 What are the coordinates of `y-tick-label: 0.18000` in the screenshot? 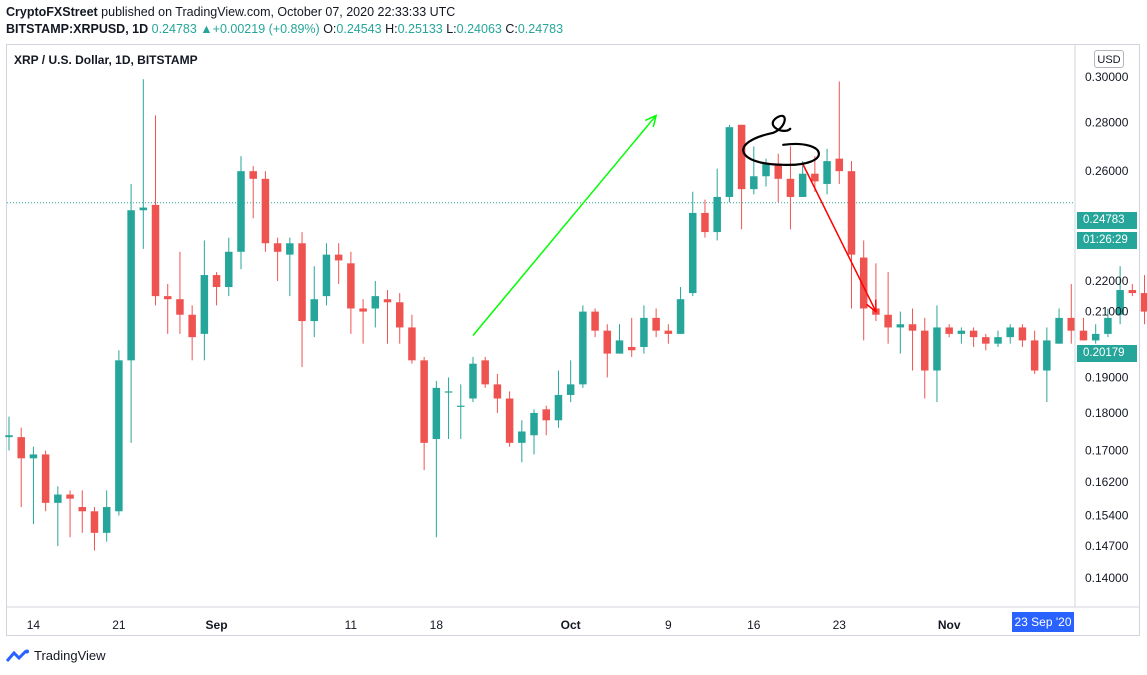 It's located at (1107, 413).